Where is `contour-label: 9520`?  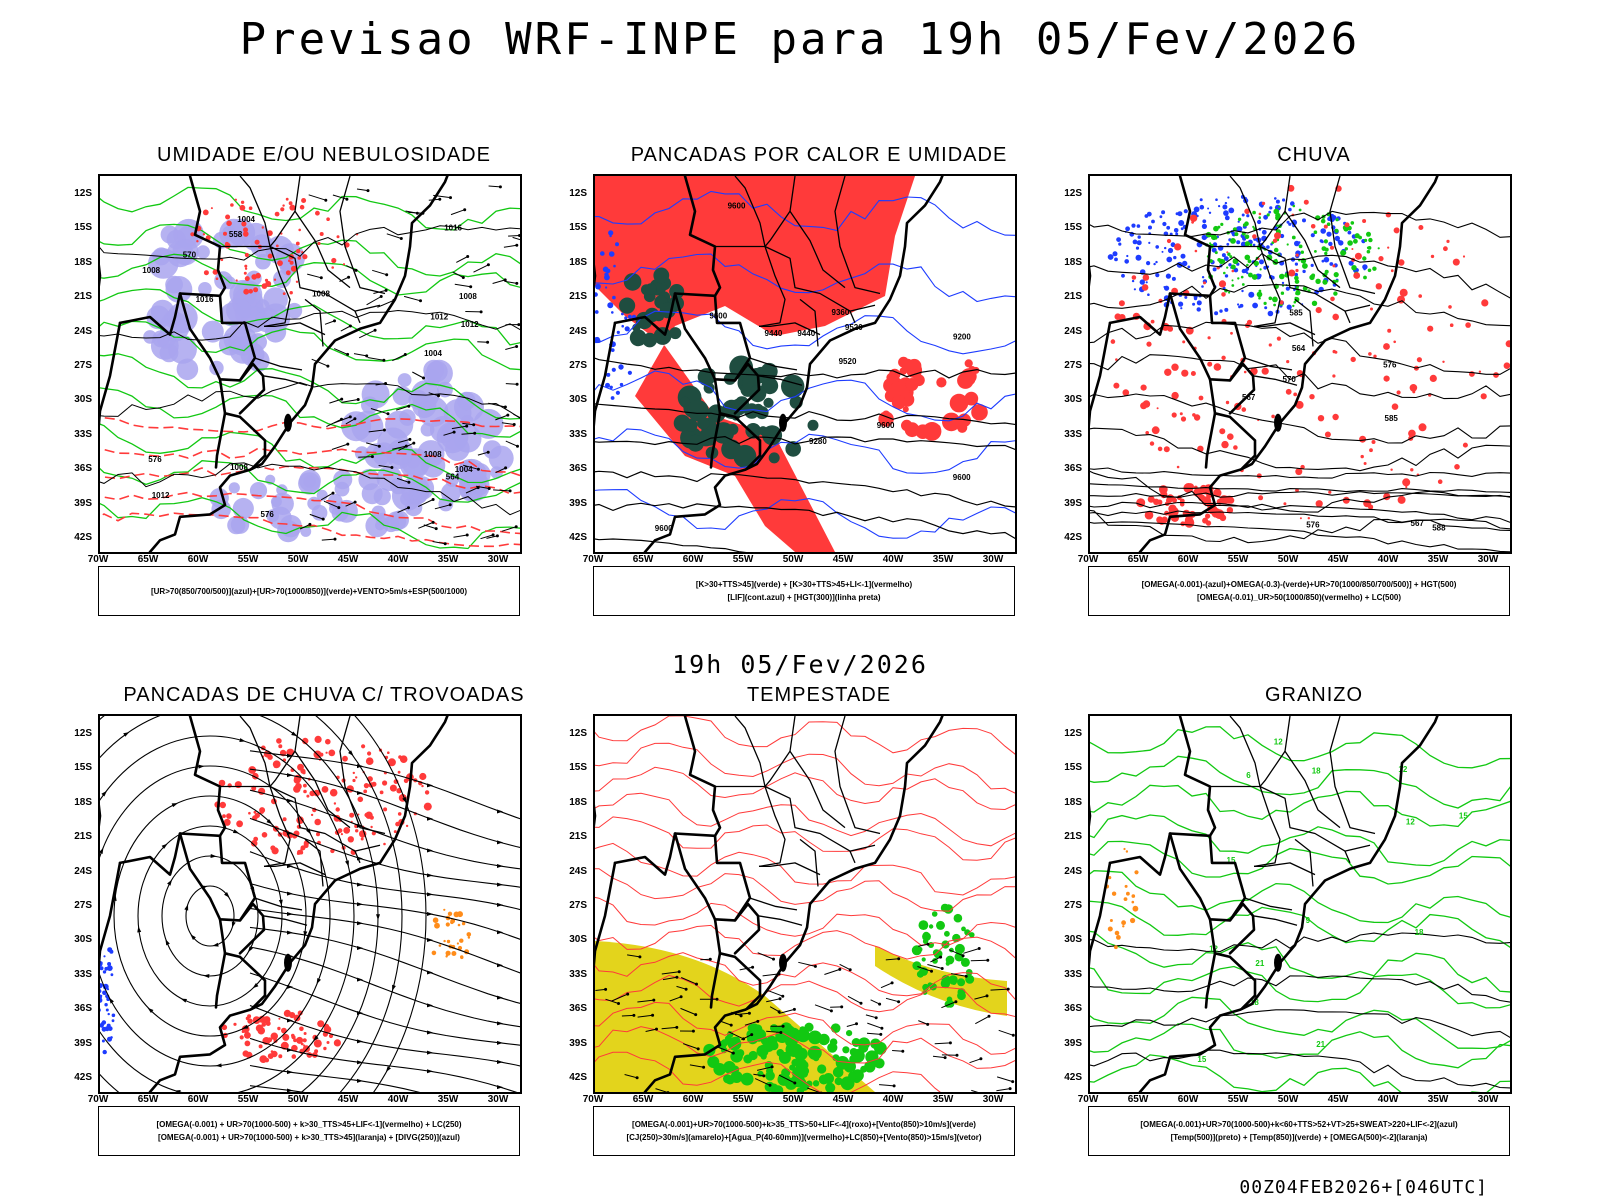 contour-label: 9520 is located at coordinates (848, 361).